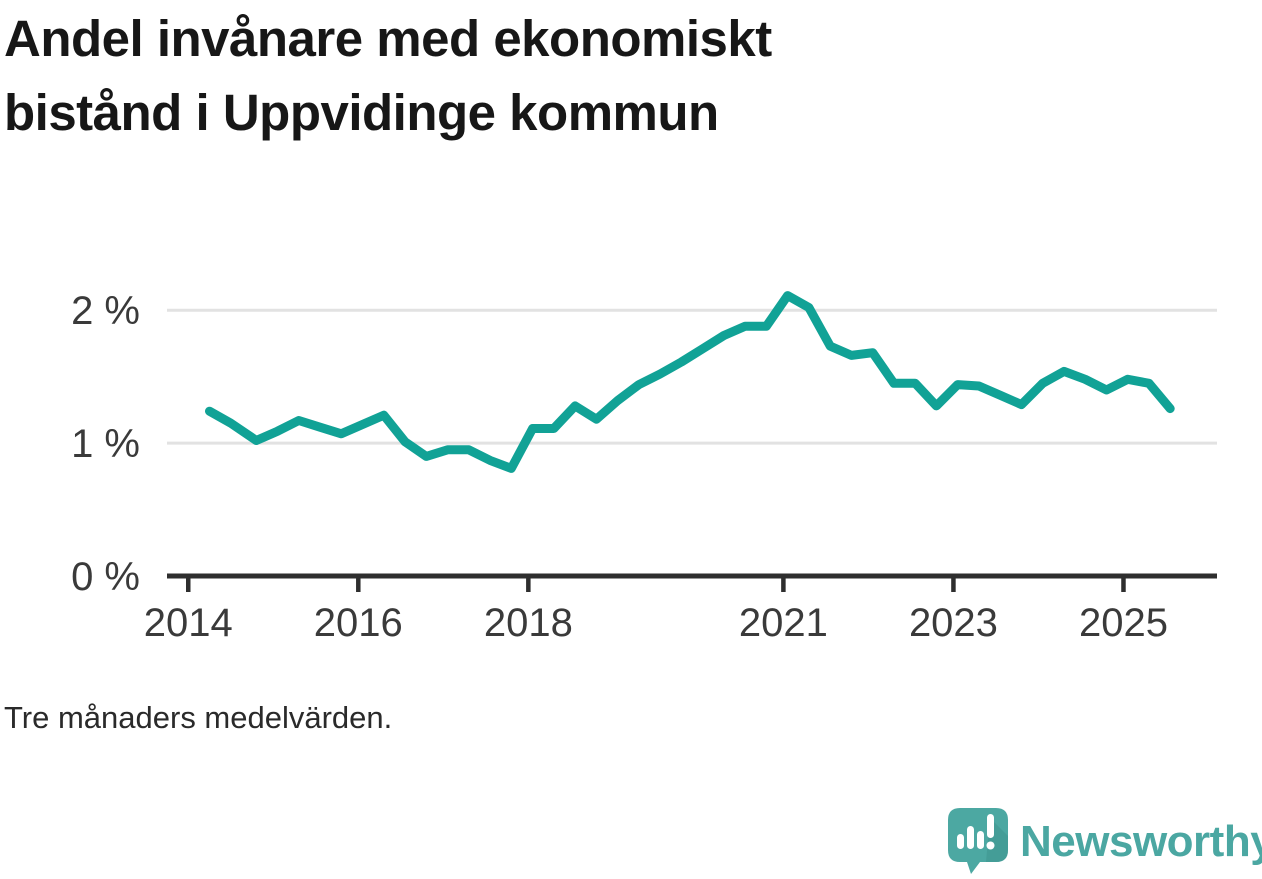  What do you see at coordinates (990, 826) in the screenshot?
I see `exclamation-bar` at bounding box center [990, 826].